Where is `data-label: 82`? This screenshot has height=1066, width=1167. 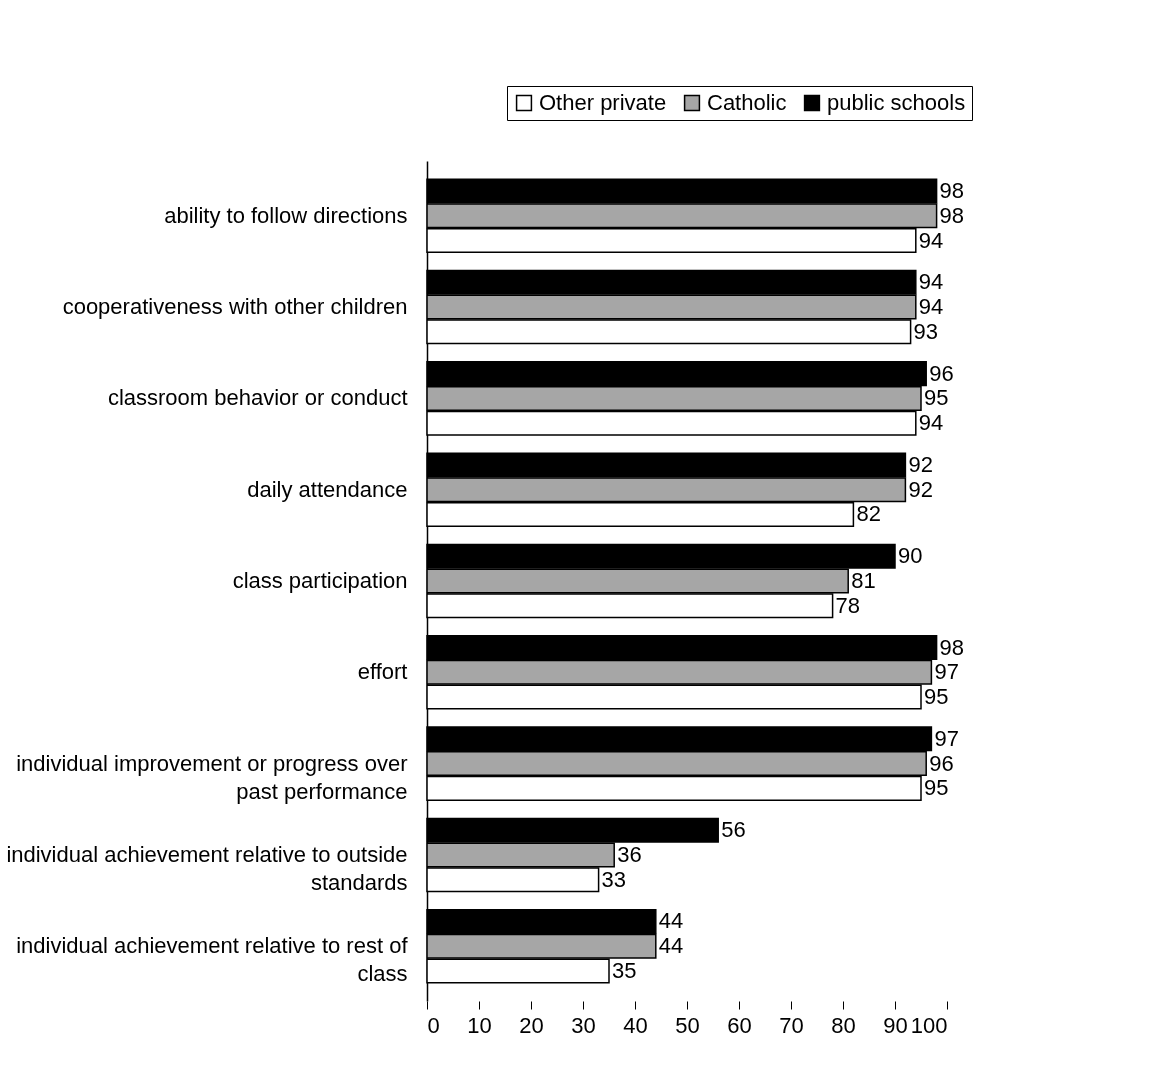 data-label: 82 is located at coordinates (868, 514).